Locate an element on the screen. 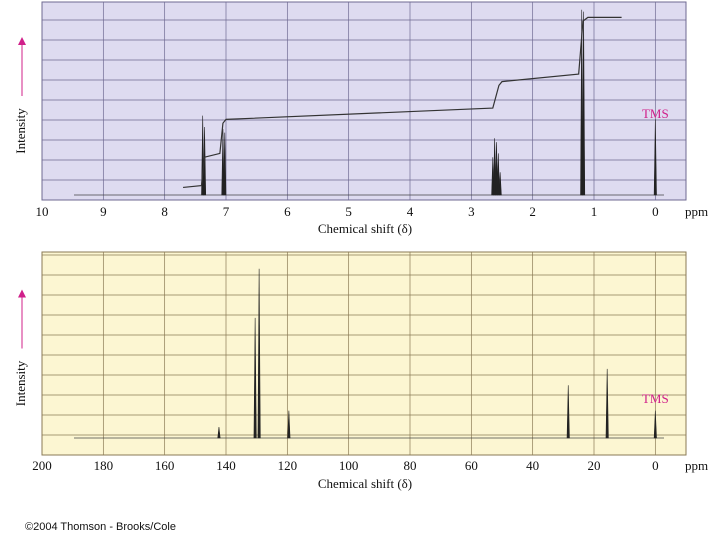 The height and width of the screenshot is (540, 720). x-tick-label: 8 is located at coordinates (164, 211).